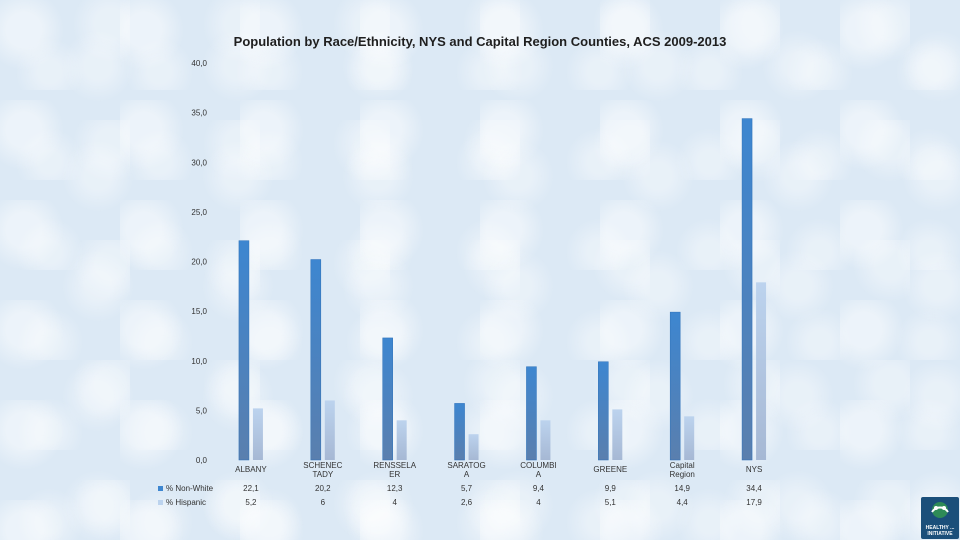 The image size is (960, 540). Describe the element at coordinates (467, 502) in the screenshot. I see `table-cell: 2,6` at that location.